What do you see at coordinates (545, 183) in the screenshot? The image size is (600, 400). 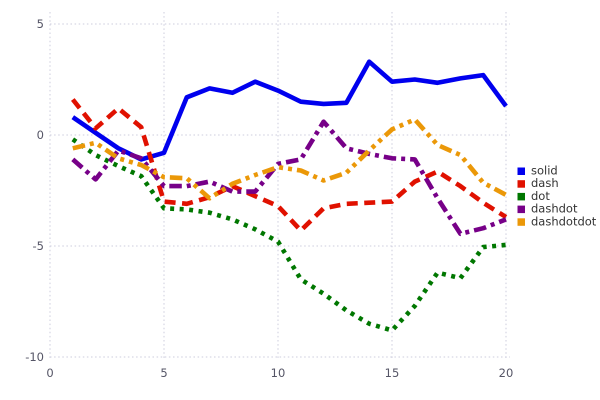 I see `legend-label: dash` at bounding box center [545, 183].